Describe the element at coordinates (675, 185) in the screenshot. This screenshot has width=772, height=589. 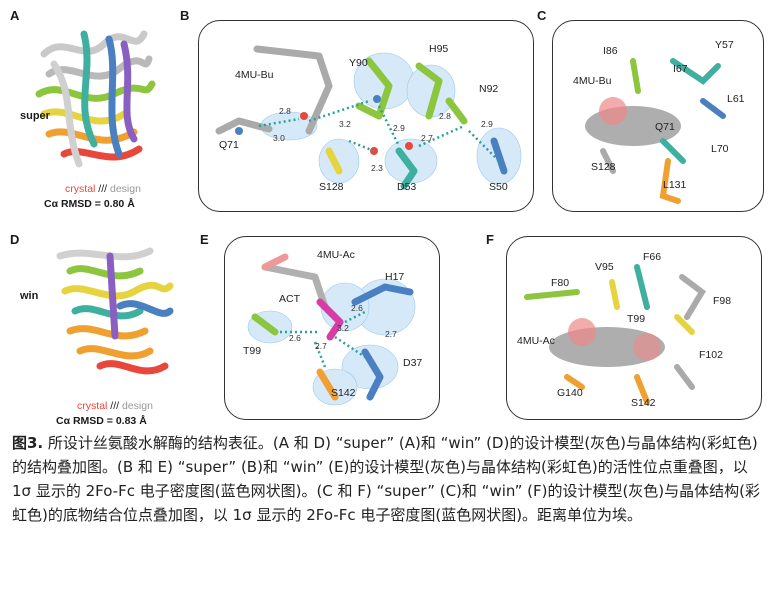
I see `label-l131: L131` at that location.